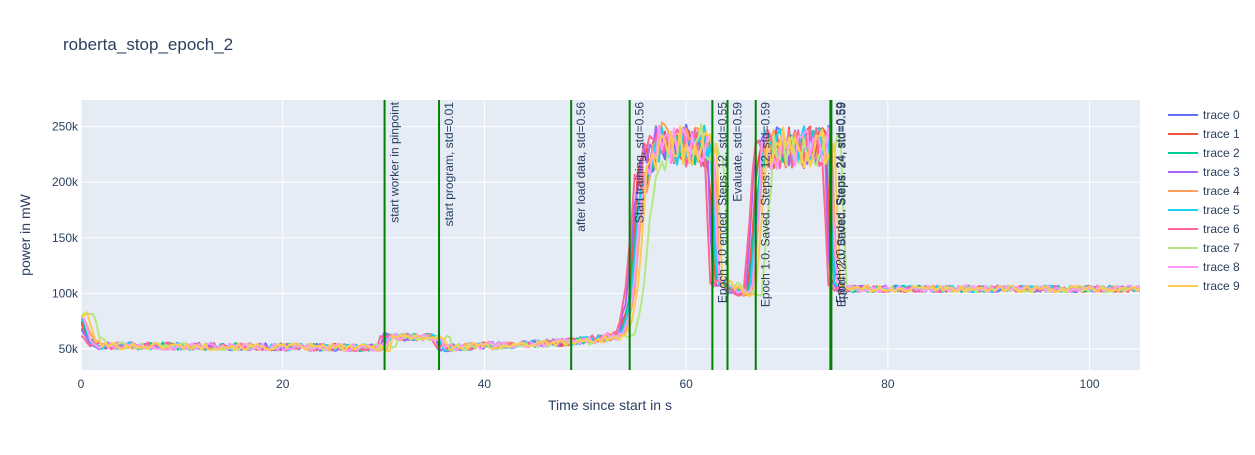 The image size is (1255, 455). I want to click on vline-label: Start training, std=0.56, so click(640, 162).